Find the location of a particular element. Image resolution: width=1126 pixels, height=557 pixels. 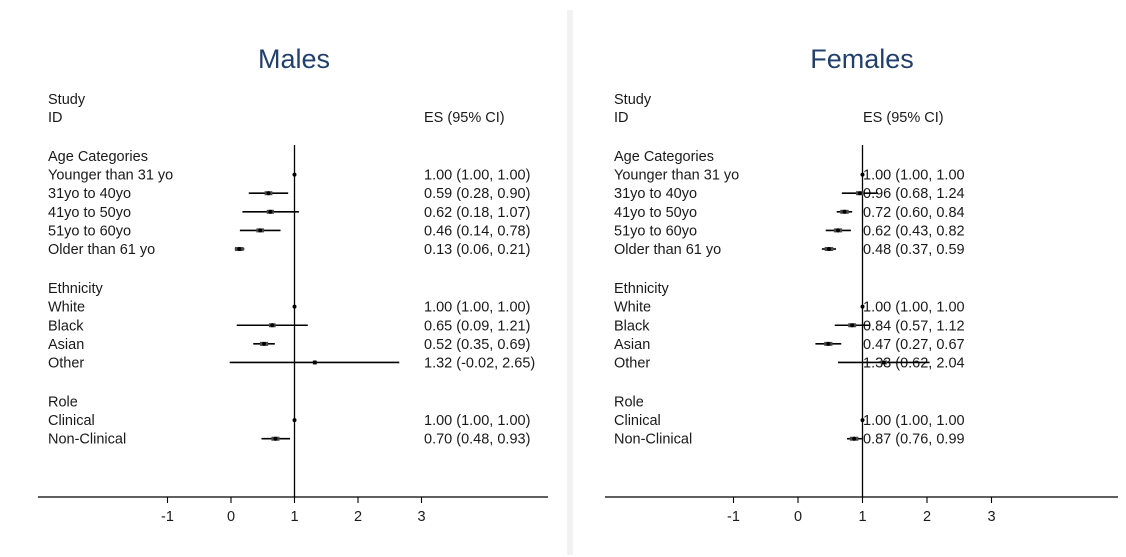

row-es-text: 0.72 (0.60, 0.84 is located at coordinates (914, 213).